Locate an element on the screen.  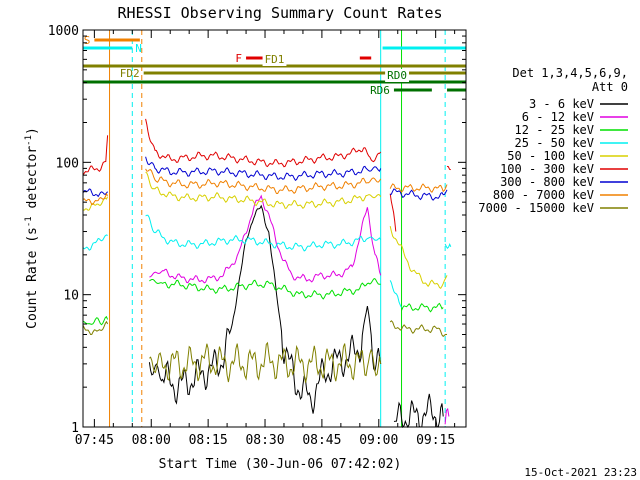
legend-label-0: 3 - 6 keV is located at coordinates (561, 104).